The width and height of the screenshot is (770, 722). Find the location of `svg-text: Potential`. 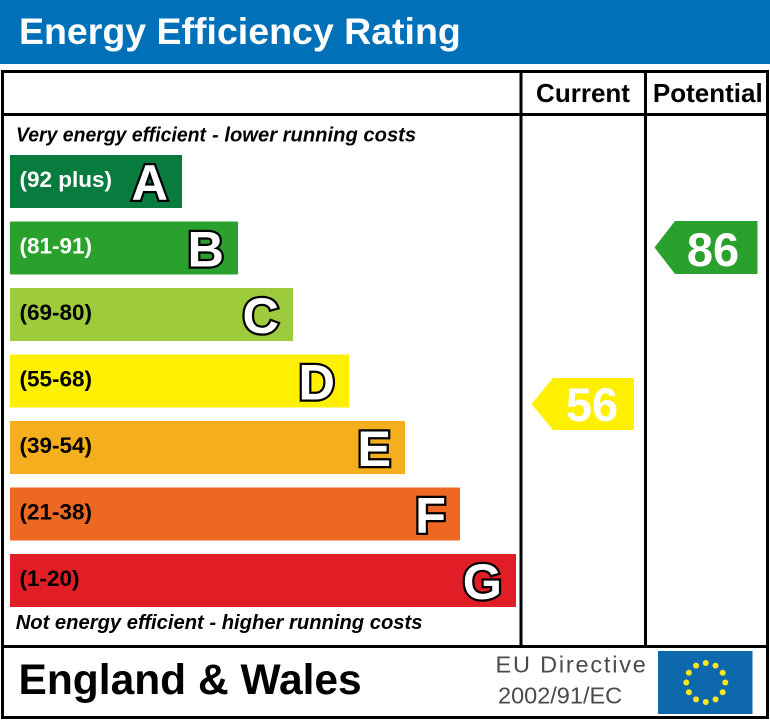

svg-text: Potential is located at coordinates (708, 93).